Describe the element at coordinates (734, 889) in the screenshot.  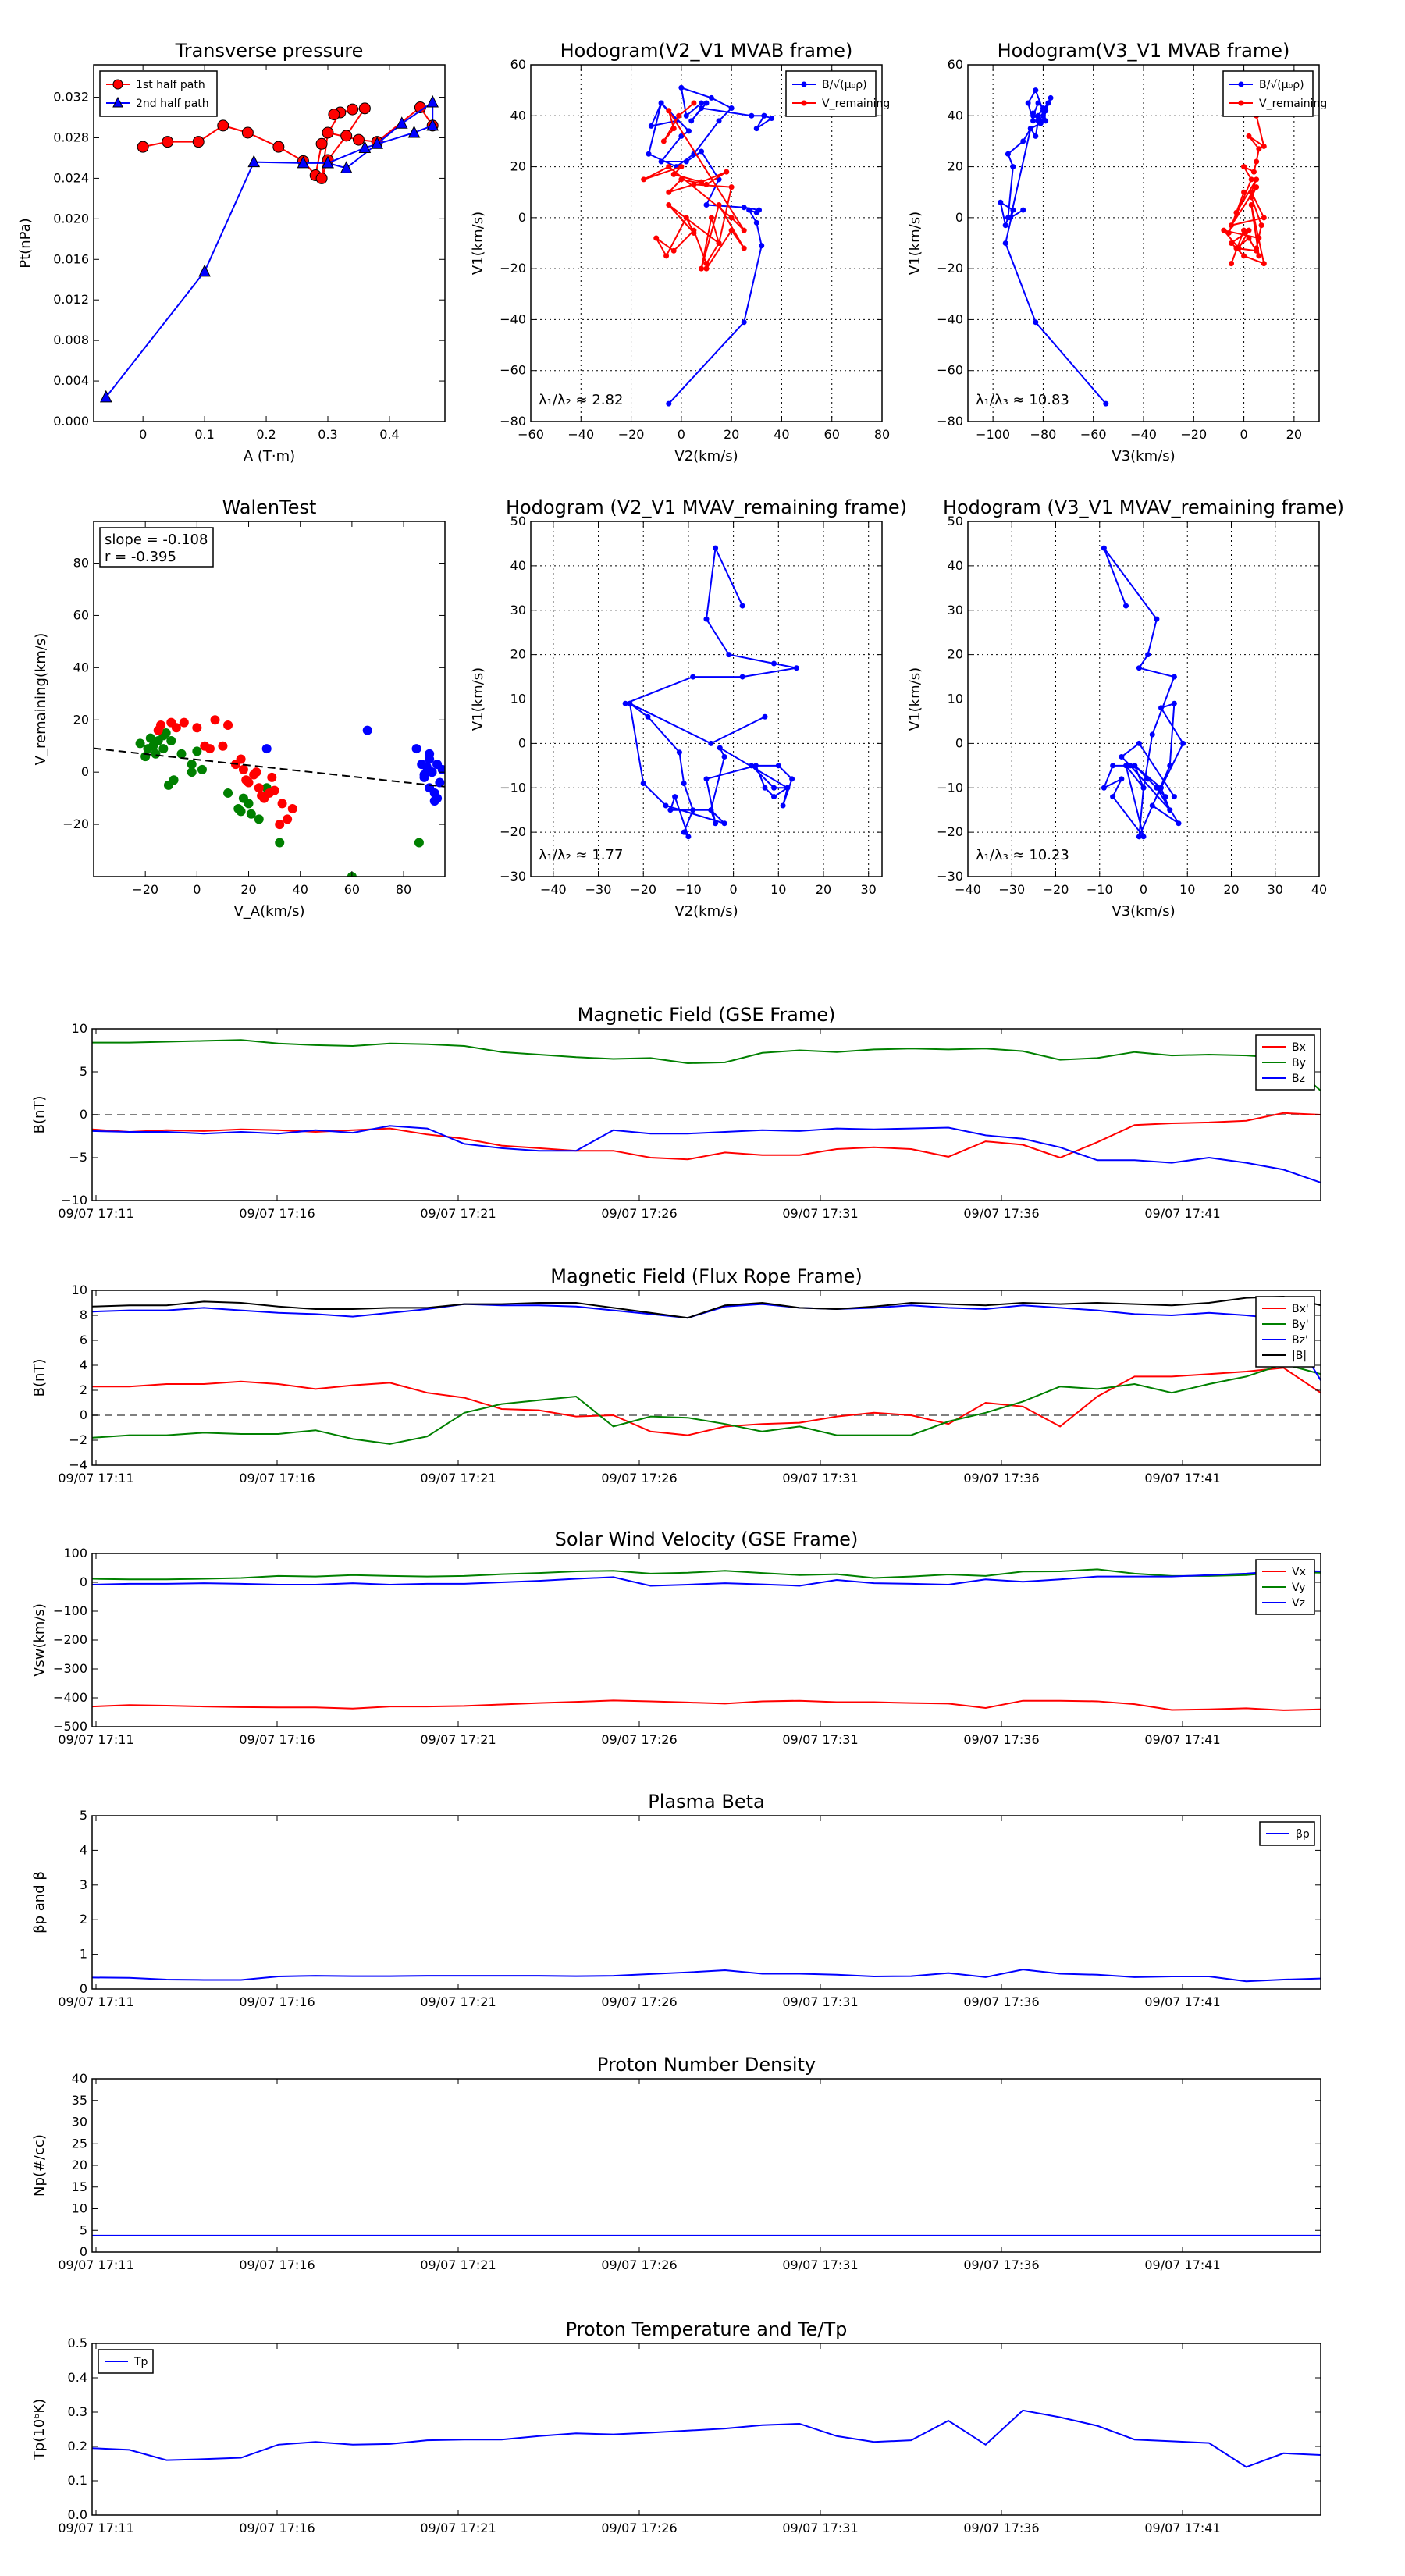
I see `h3-xtick-label: 0` at that location.